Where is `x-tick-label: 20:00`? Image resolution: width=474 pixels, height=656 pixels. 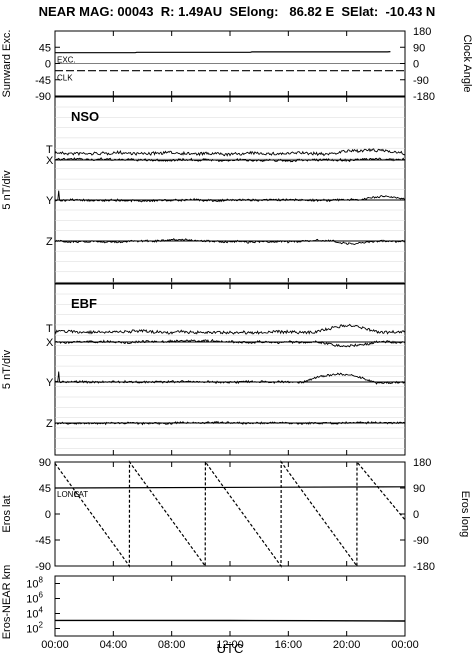 x-tick-label: 20:00 is located at coordinates (347, 645).